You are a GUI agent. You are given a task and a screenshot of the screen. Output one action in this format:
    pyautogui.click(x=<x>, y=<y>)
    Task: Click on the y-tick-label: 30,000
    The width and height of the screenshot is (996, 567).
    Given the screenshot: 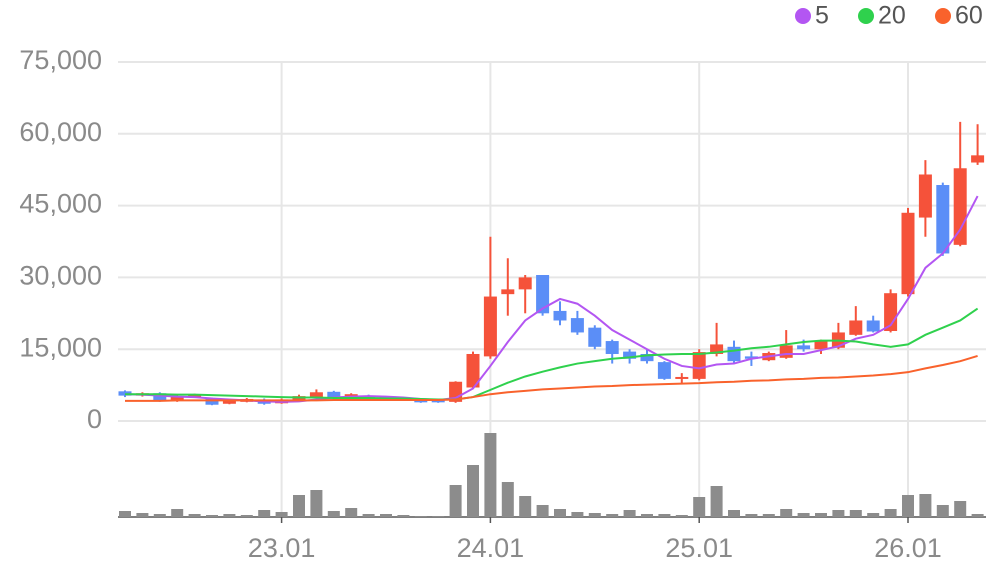 What is the action you would take?
    pyautogui.click(x=60, y=276)
    